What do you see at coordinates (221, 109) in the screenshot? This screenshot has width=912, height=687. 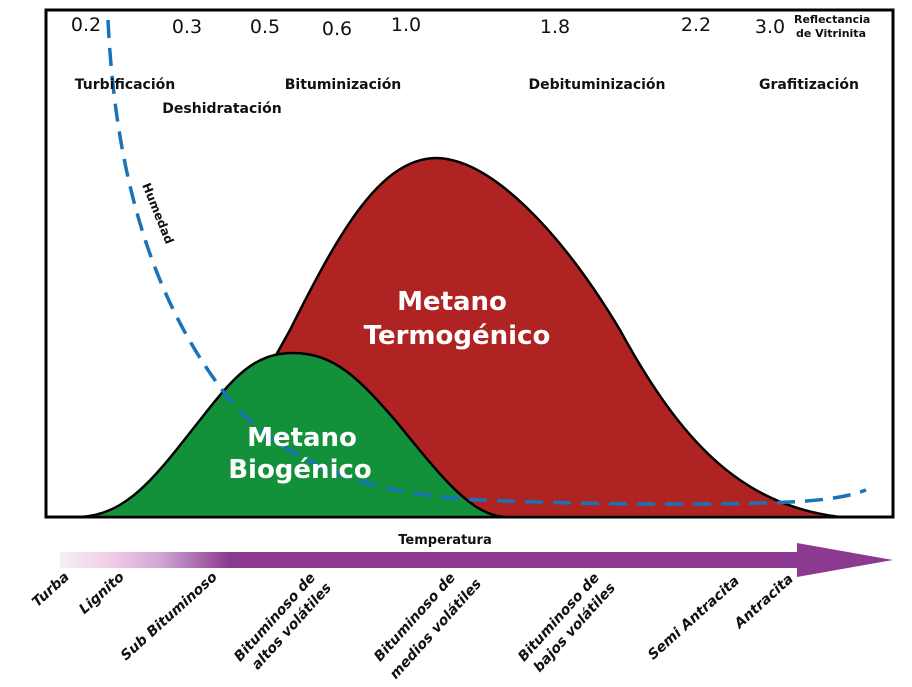 I see `stage-label: Deshidratación` at bounding box center [221, 109].